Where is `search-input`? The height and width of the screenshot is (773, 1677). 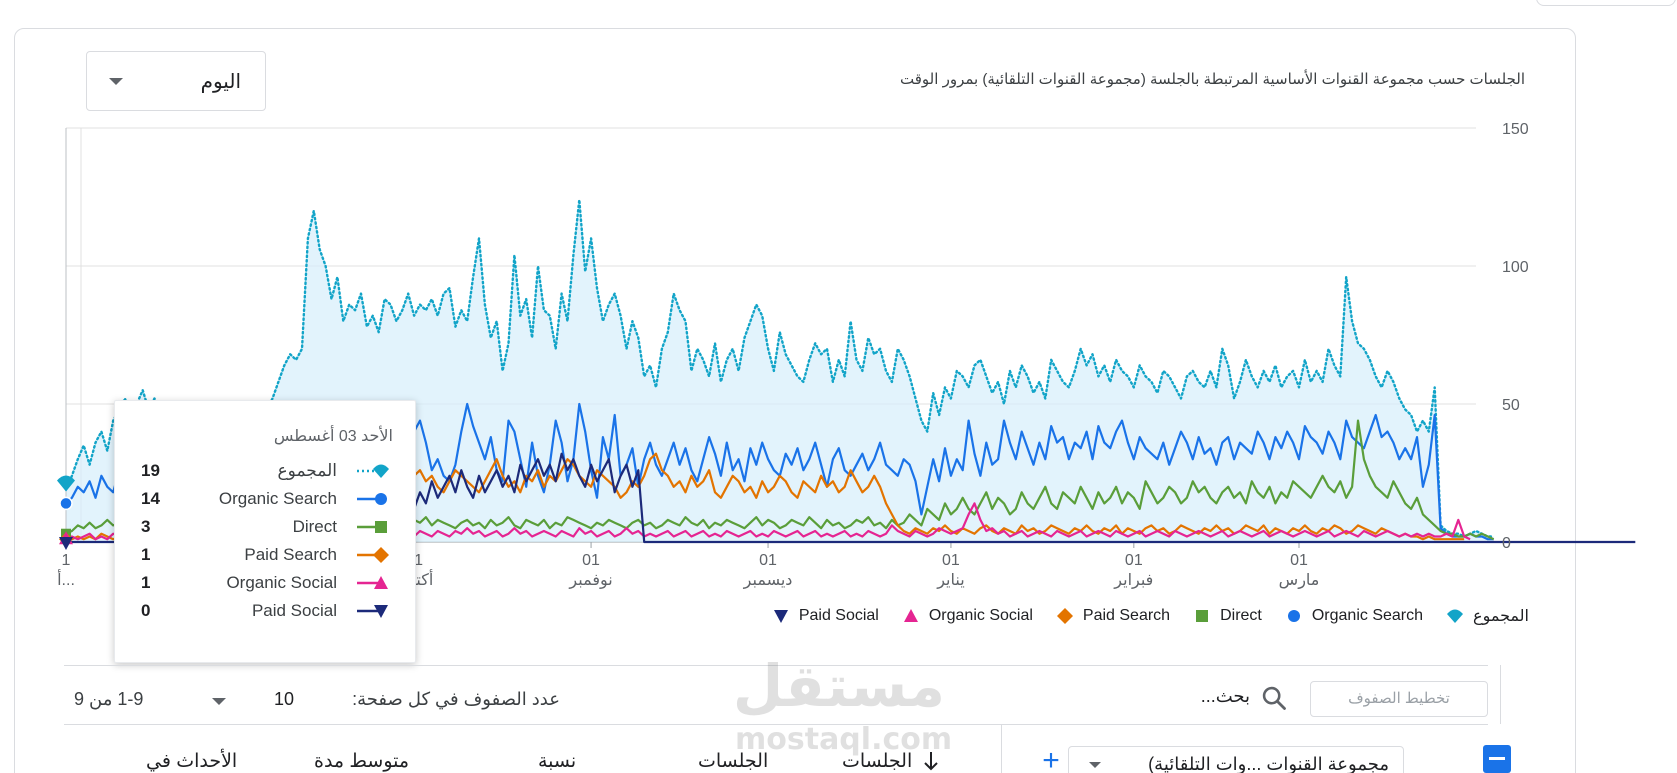
search-input is located at coordinates (1224, 696).